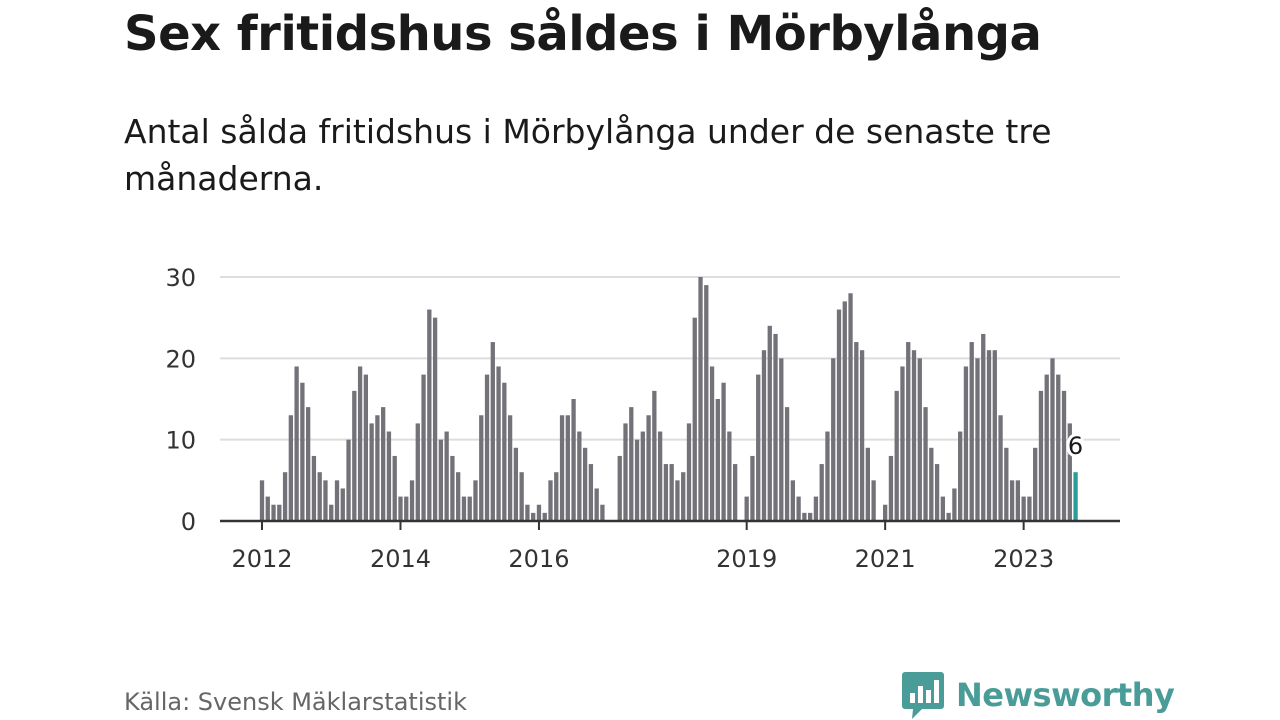 The width and height of the screenshot is (1280, 720). What do you see at coordinates (400, 559) in the screenshot?
I see `x-tick-label: 2014` at bounding box center [400, 559].